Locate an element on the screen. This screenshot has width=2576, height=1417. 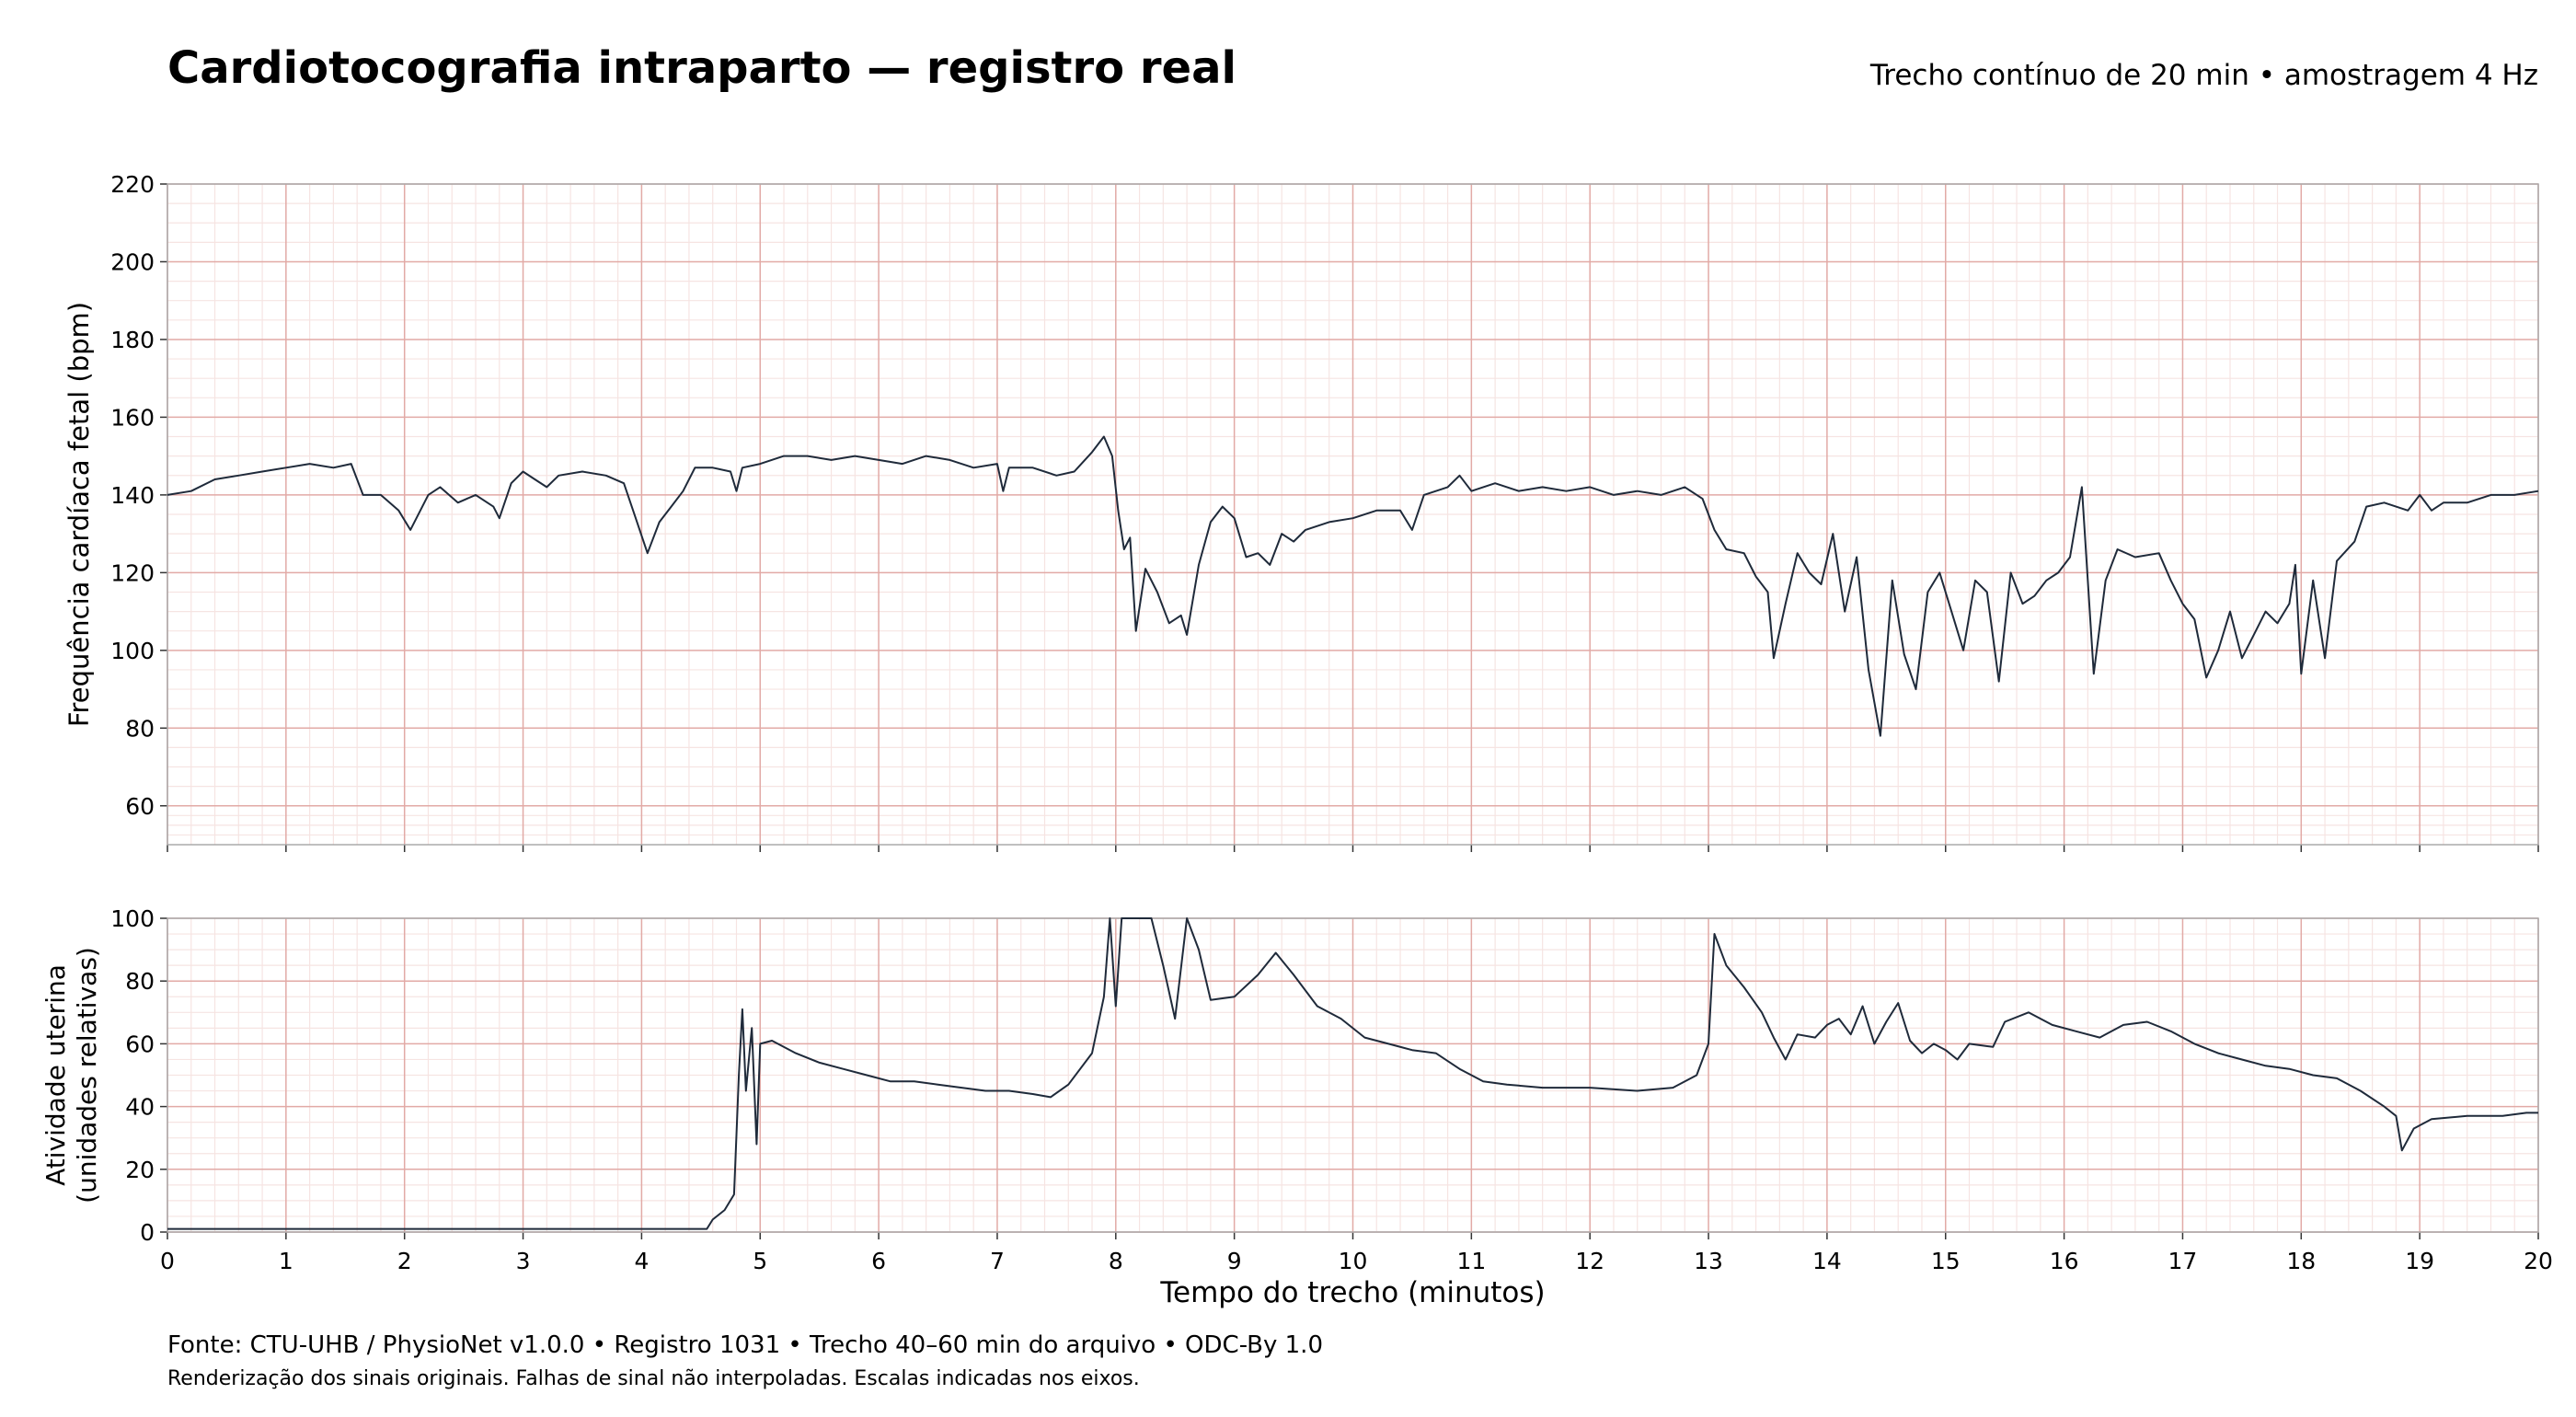
x-axis-label: Tempo do trecho (minutos) is located at coordinates (1352, 1293).